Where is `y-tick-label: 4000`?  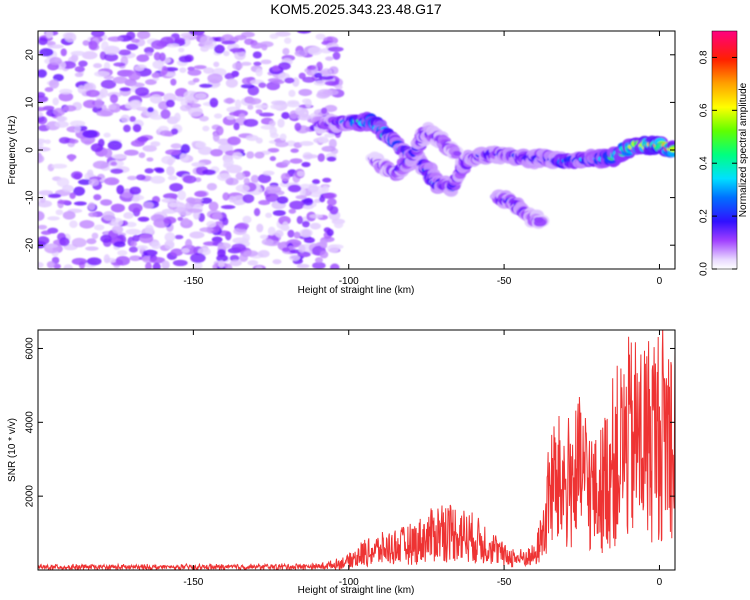 y-tick-label: 4000 is located at coordinates (30, 422).